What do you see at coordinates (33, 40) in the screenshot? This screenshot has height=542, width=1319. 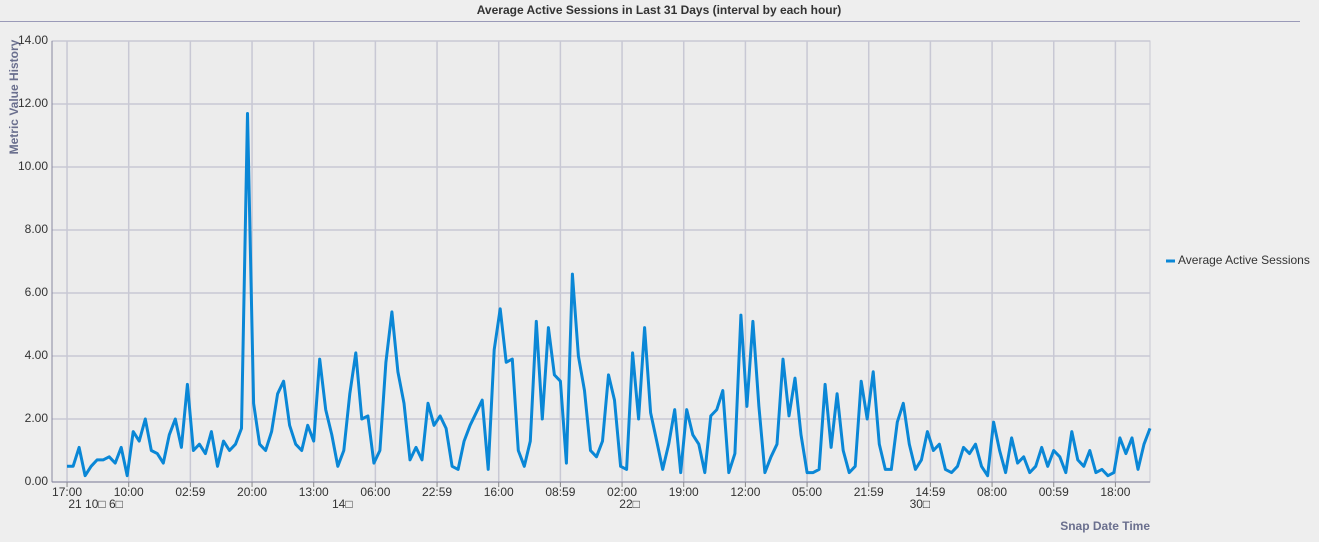 I see `y-tick-label: 14.00` at bounding box center [33, 40].